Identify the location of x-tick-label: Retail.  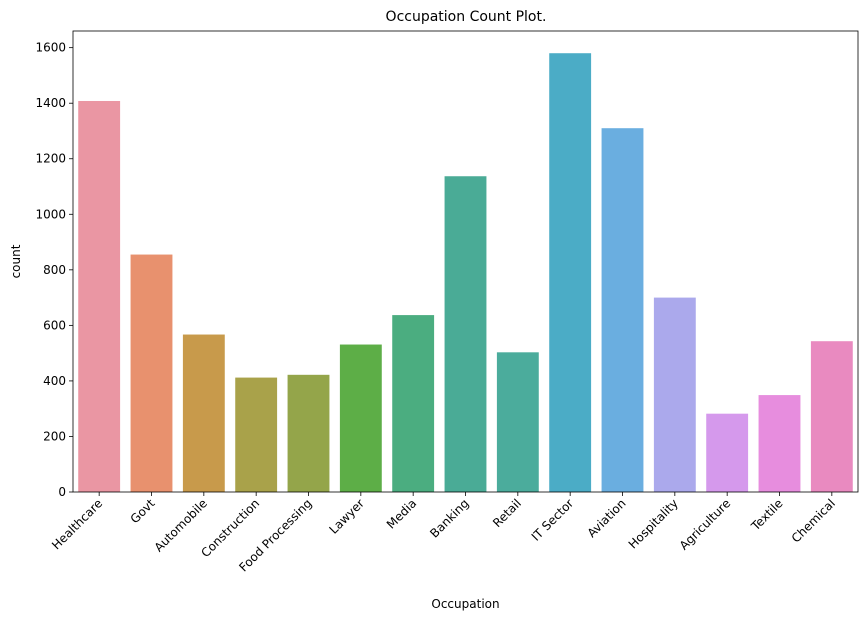
(507, 513).